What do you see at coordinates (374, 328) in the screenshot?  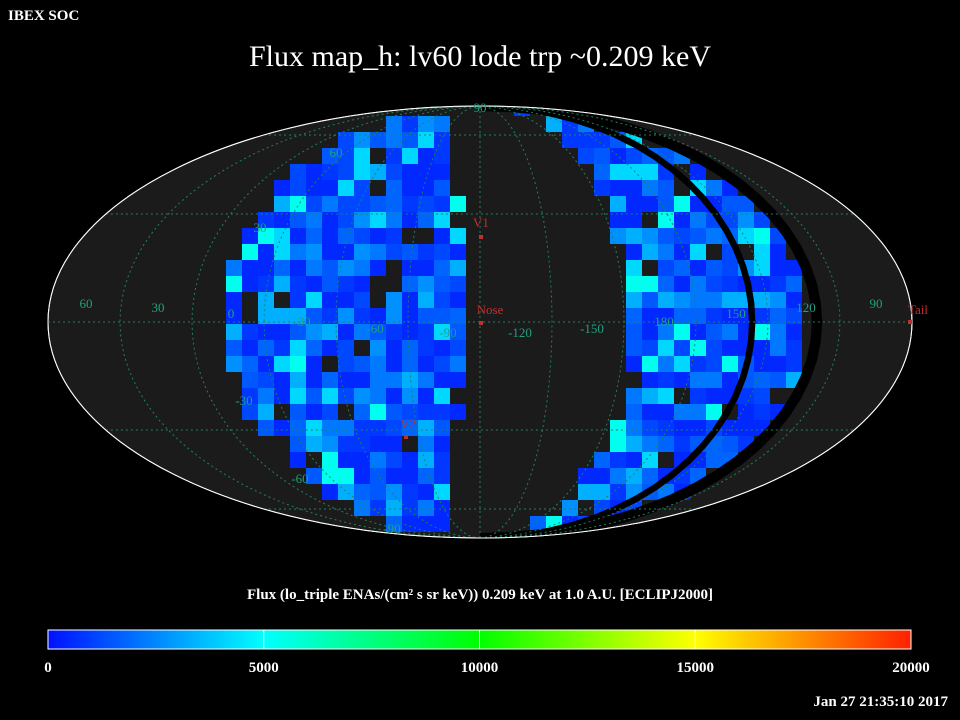 I see `longitude-label: -60` at bounding box center [374, 328].